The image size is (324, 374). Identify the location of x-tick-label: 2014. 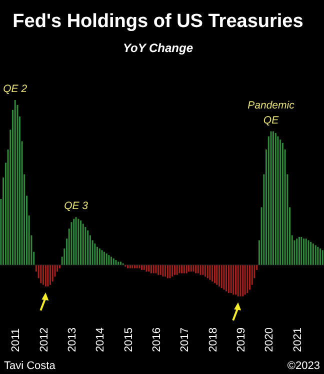
(100, 340).